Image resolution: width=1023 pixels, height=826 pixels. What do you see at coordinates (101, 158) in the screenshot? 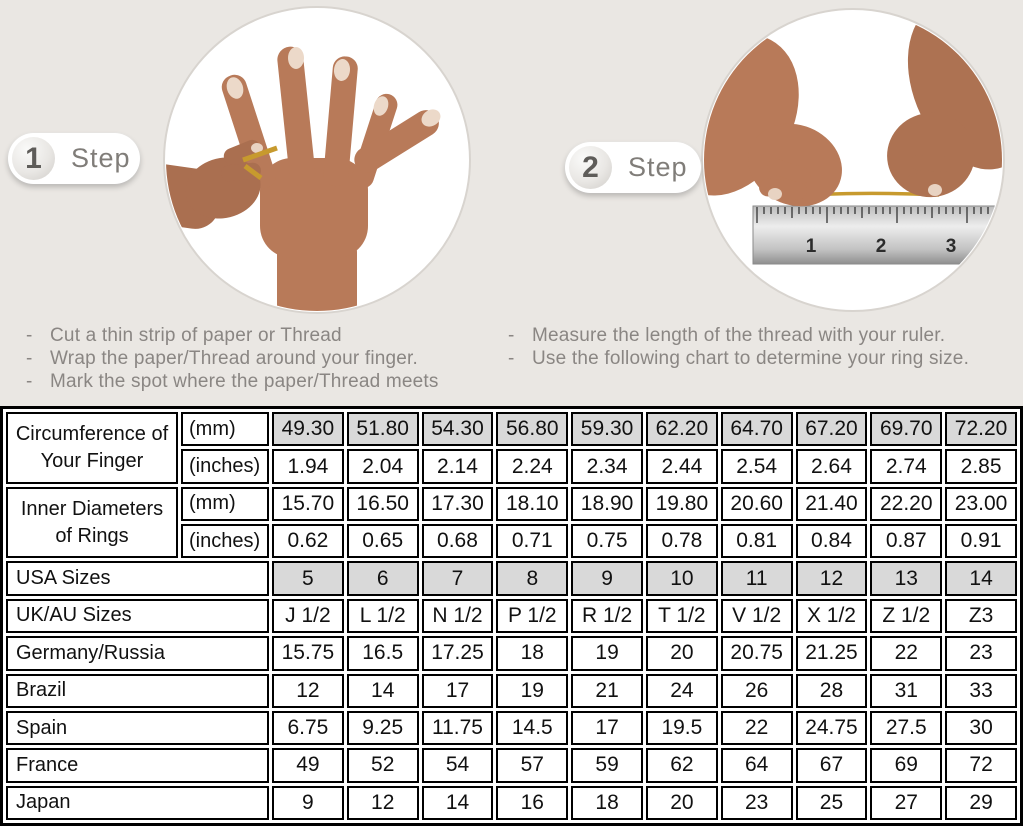
I see `step-1-label: Step` at bounding box center [101, 158].